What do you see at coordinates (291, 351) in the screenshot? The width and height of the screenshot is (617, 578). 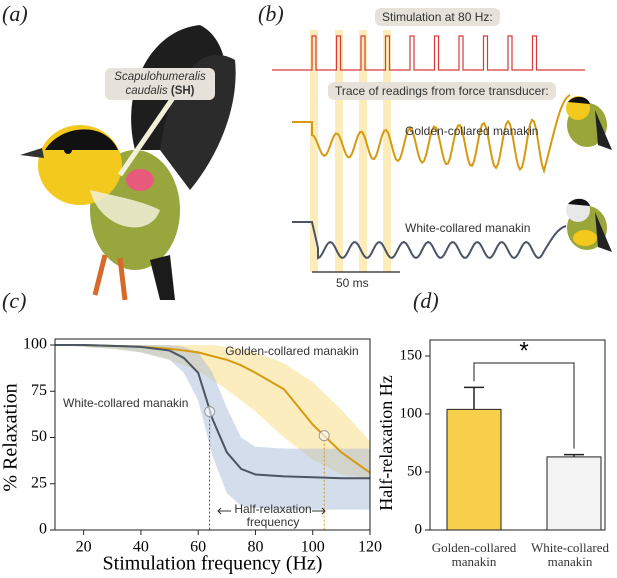 I see `legend-label: Golden-collared manakin` at bounding box center [291, 351].